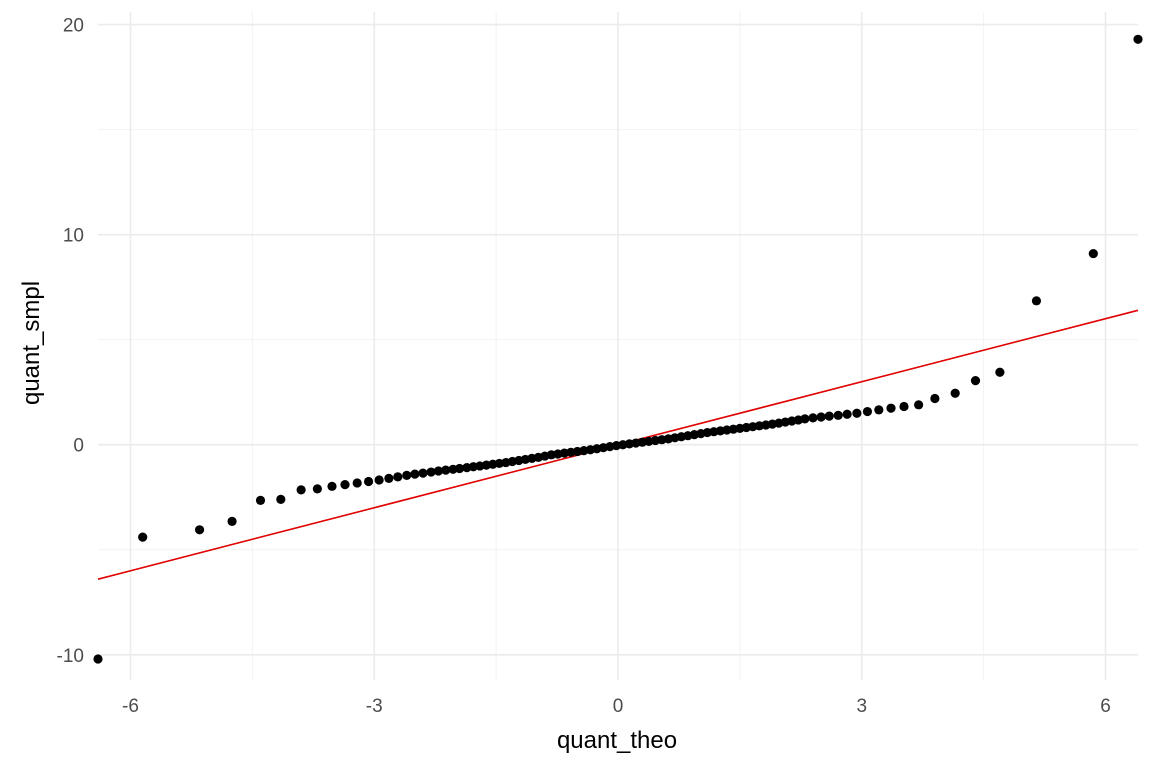  Describe the element at coordinates (70, 656) in the screenshot. I see `y-tick-label: -10` at that location.